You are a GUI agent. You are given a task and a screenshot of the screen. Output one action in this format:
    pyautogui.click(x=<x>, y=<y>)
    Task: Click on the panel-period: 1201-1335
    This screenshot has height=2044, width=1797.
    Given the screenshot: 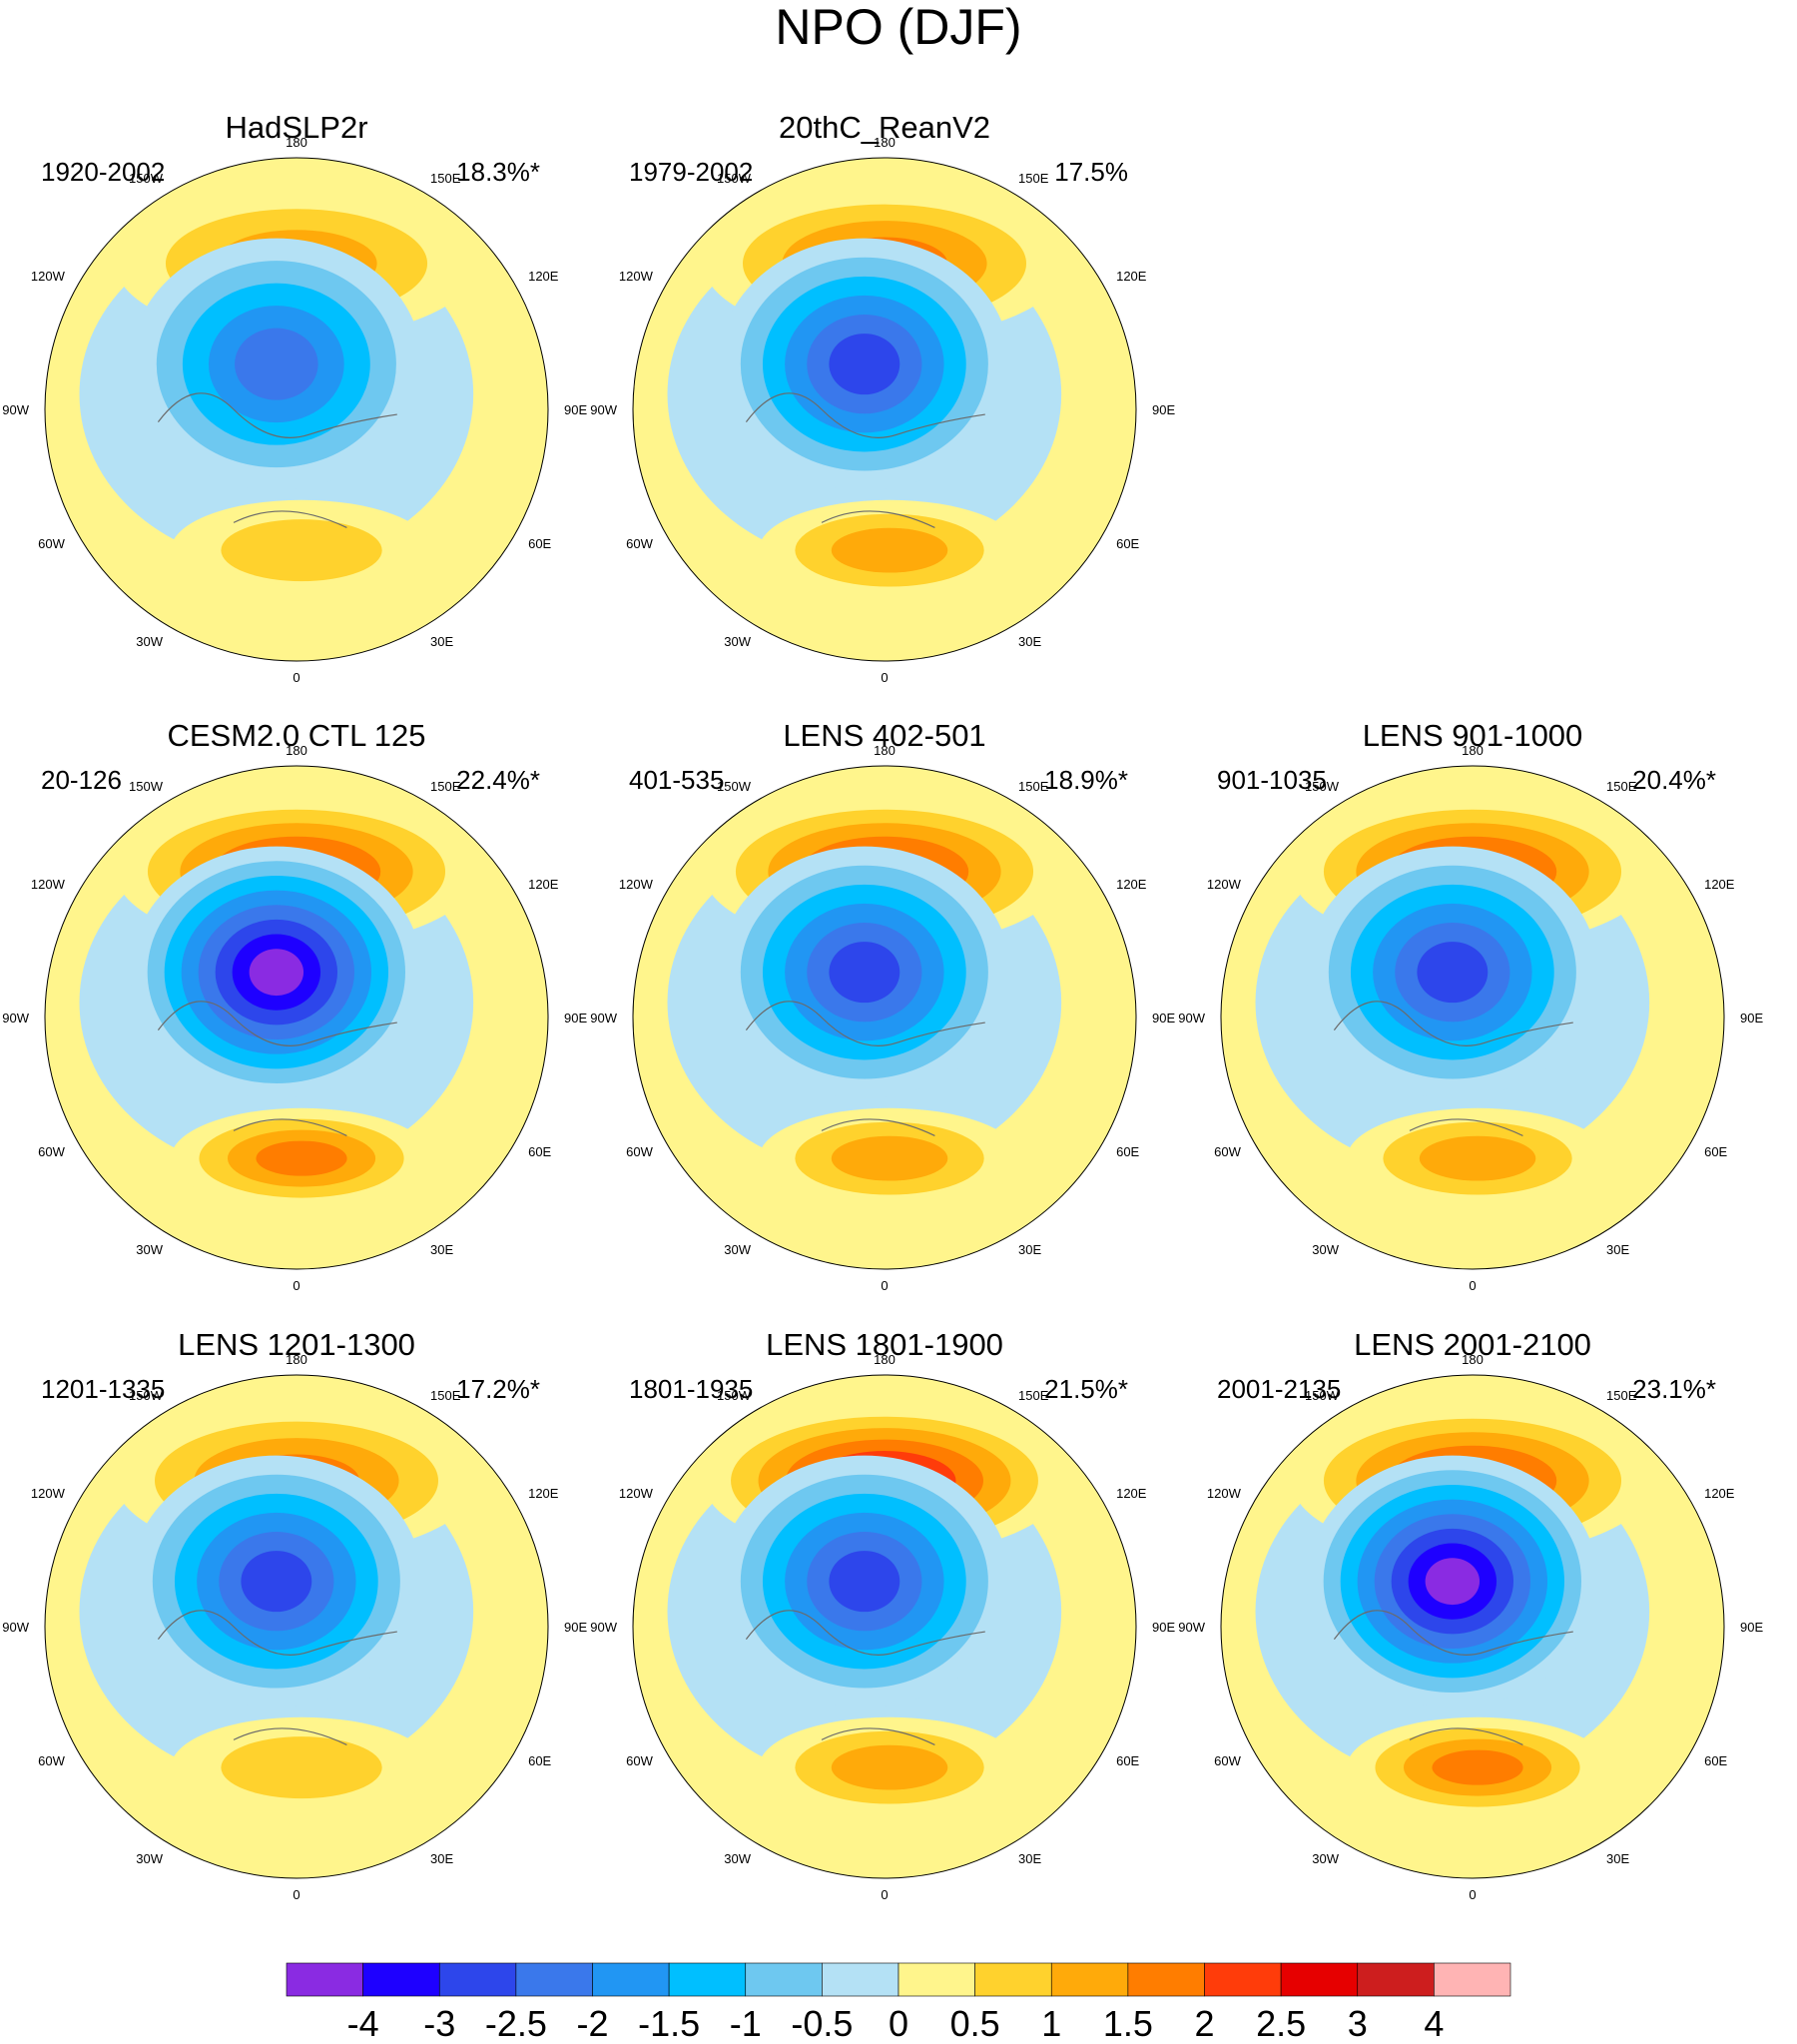 What is the action you would take?
    pyautogui.click(x=103, y=1389)
    